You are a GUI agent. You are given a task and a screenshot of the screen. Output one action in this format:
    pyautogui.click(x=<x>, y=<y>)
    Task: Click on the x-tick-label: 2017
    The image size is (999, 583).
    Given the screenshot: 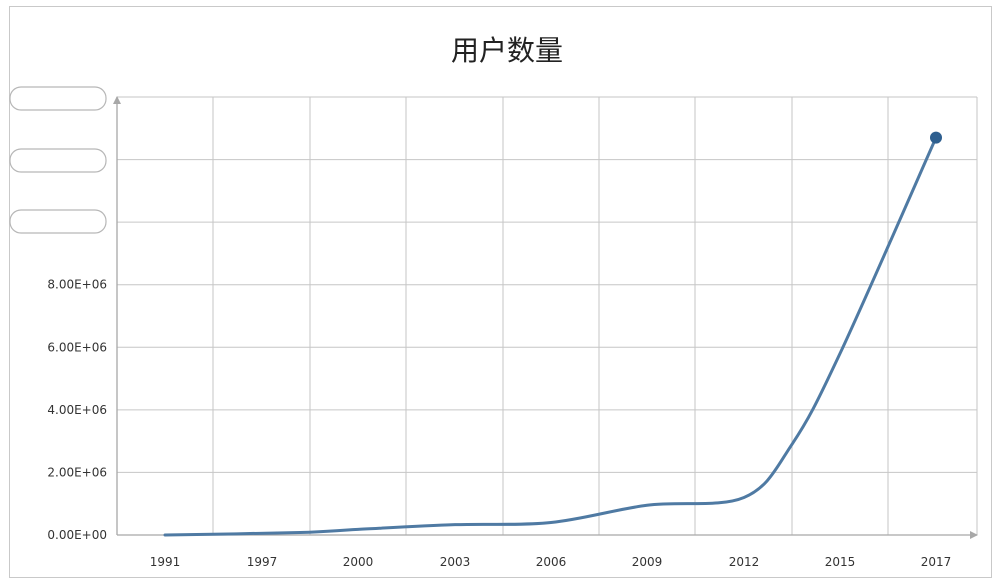 What is the action you would take?
    pyautogui.click(x=936, y=562)
    